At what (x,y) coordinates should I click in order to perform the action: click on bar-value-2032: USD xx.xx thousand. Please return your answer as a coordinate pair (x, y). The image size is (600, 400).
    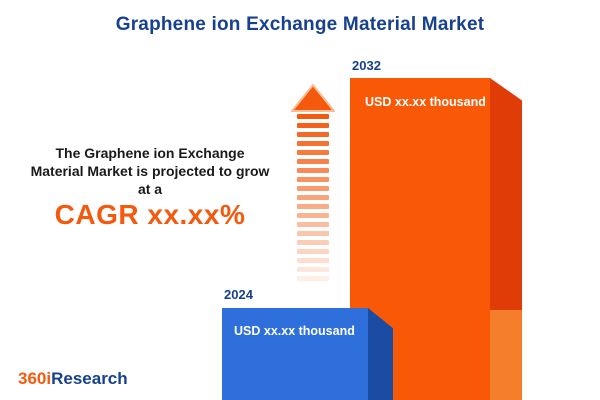
    Looking at the image, I should click on (425, 102).